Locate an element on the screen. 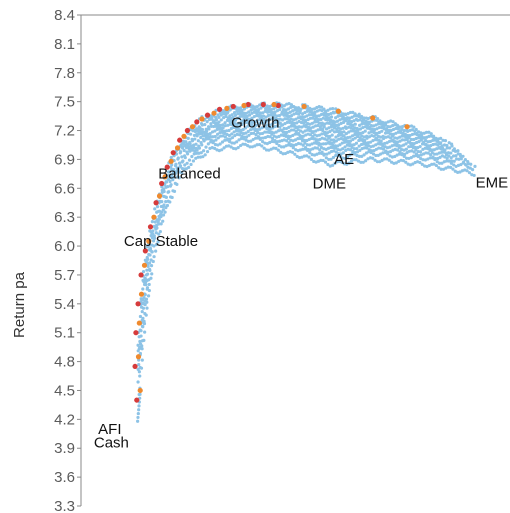 This screenshot has height=513, width=510. y-tick-label: 3.9 is located at coordinates (64, 448).